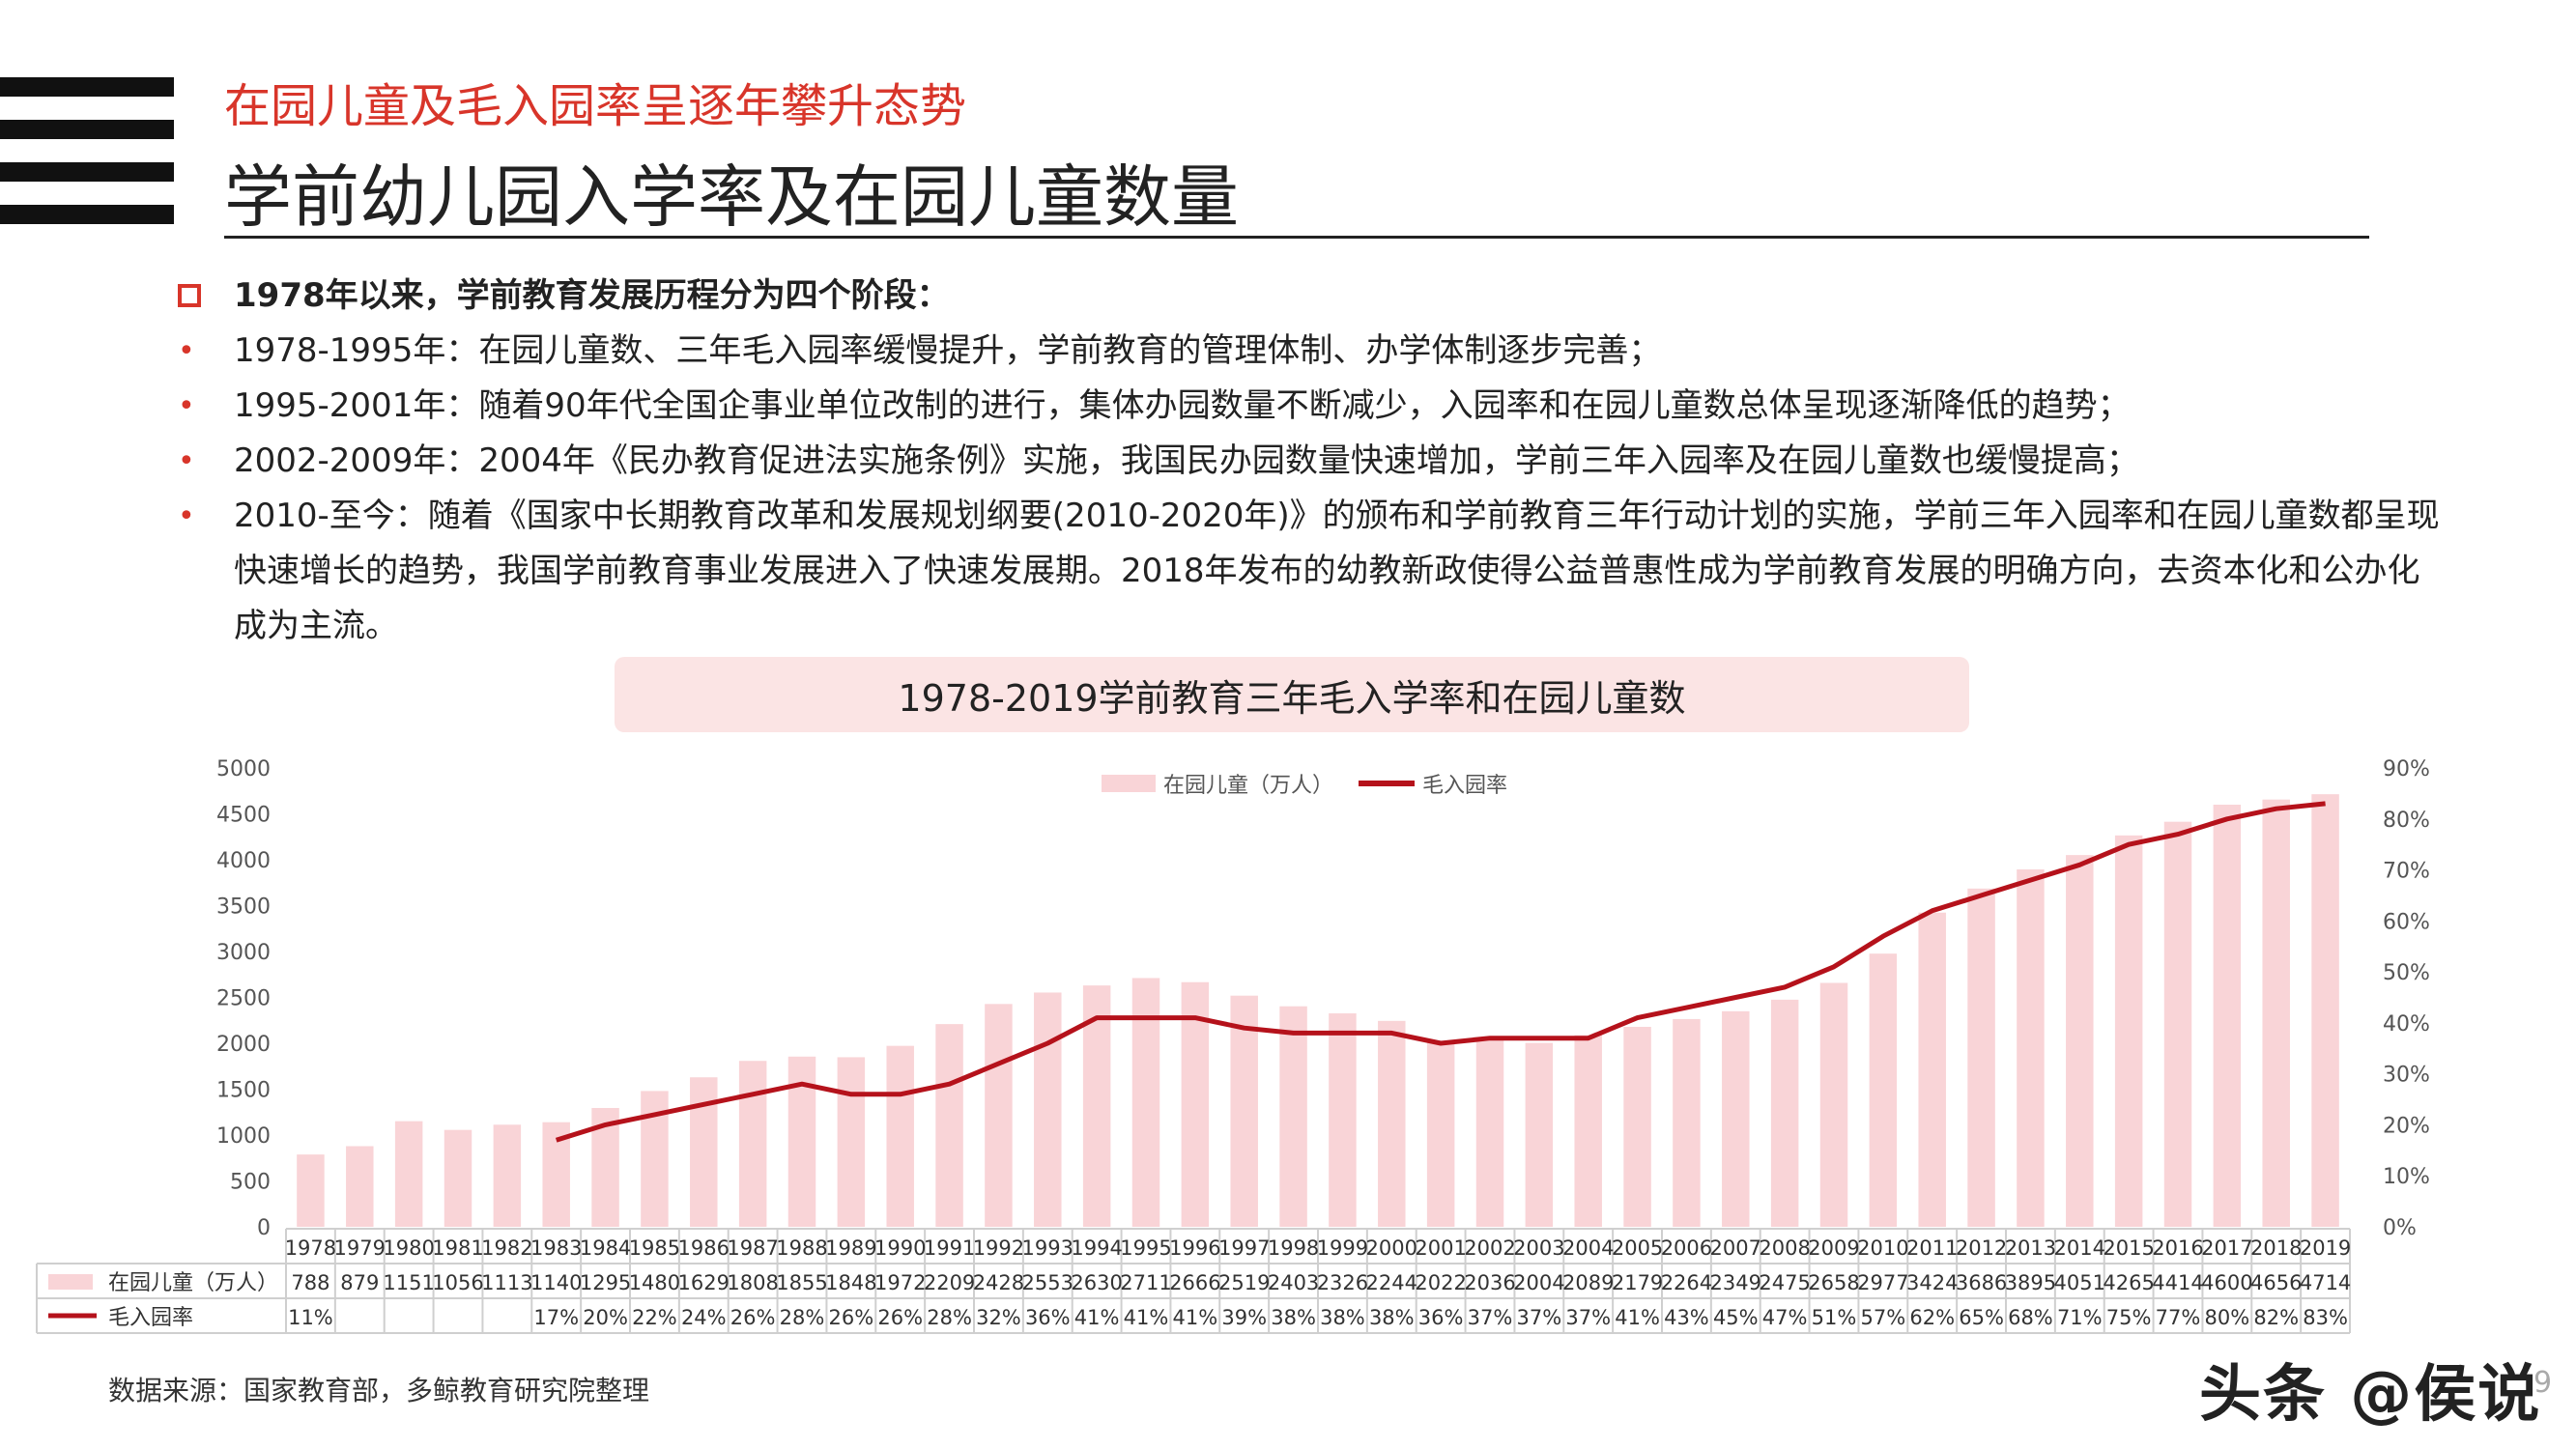 The width and height of the screenshot is (2576, 1449). I want to click on data-label-children: 2666, so click(1195, 1282).